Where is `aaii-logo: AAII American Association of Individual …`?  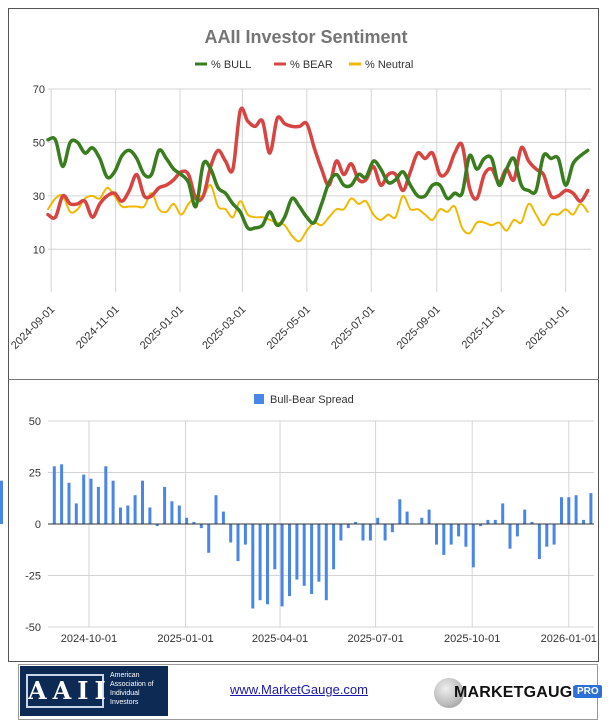 aaii-logo: AAII American Association of Individual … is located at coordinates (94, 691).